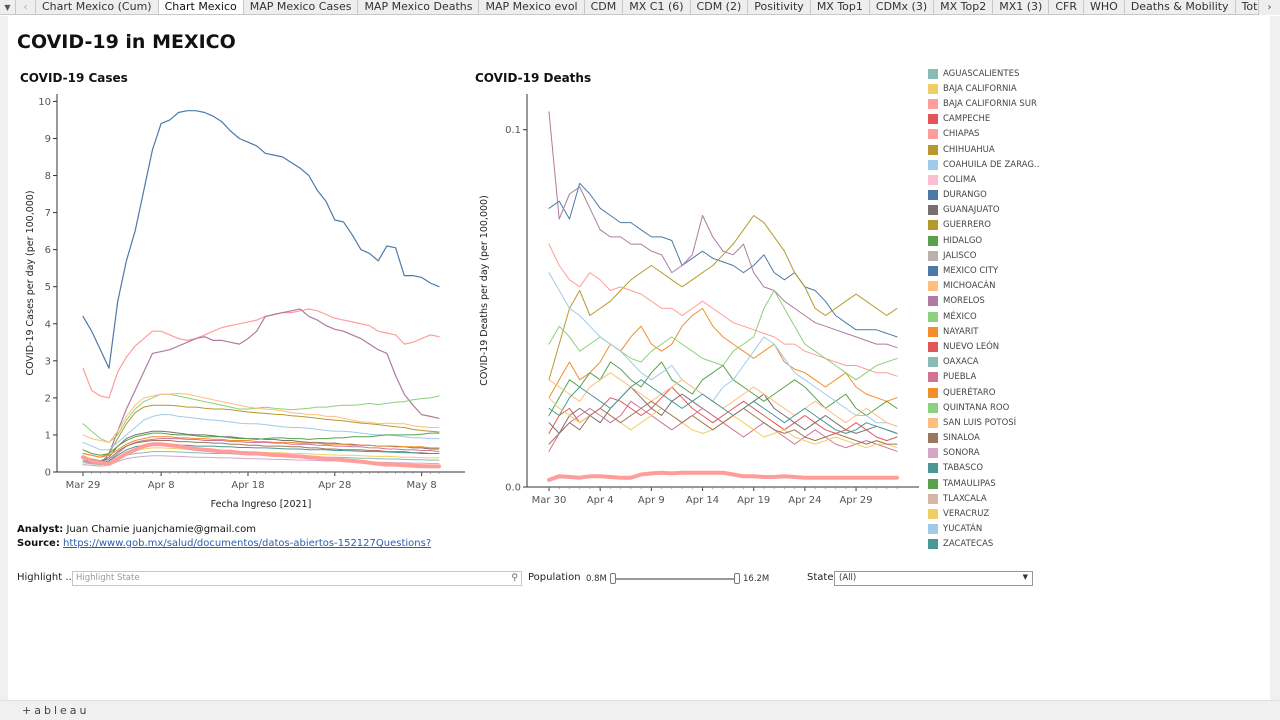 Image resolution: width=1280 pixels, height=720 pixels. Describe the element at coordinates (993, 362) in the screenshot. I see `legend-item: OAXACA` at that location.